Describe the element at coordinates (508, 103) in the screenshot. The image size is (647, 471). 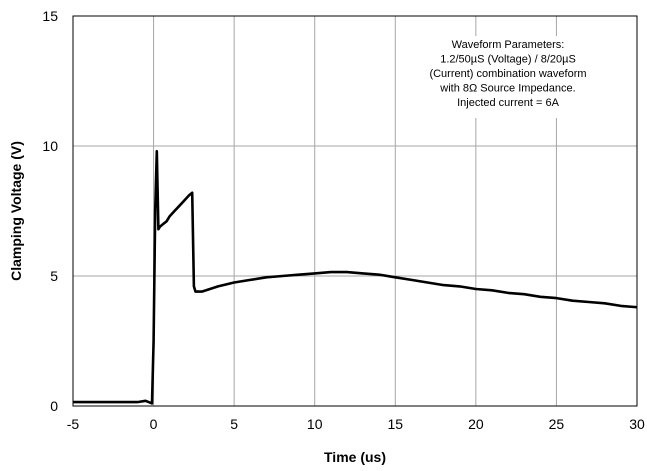
I see `annotation-line: Injected current = 6A` at that location.